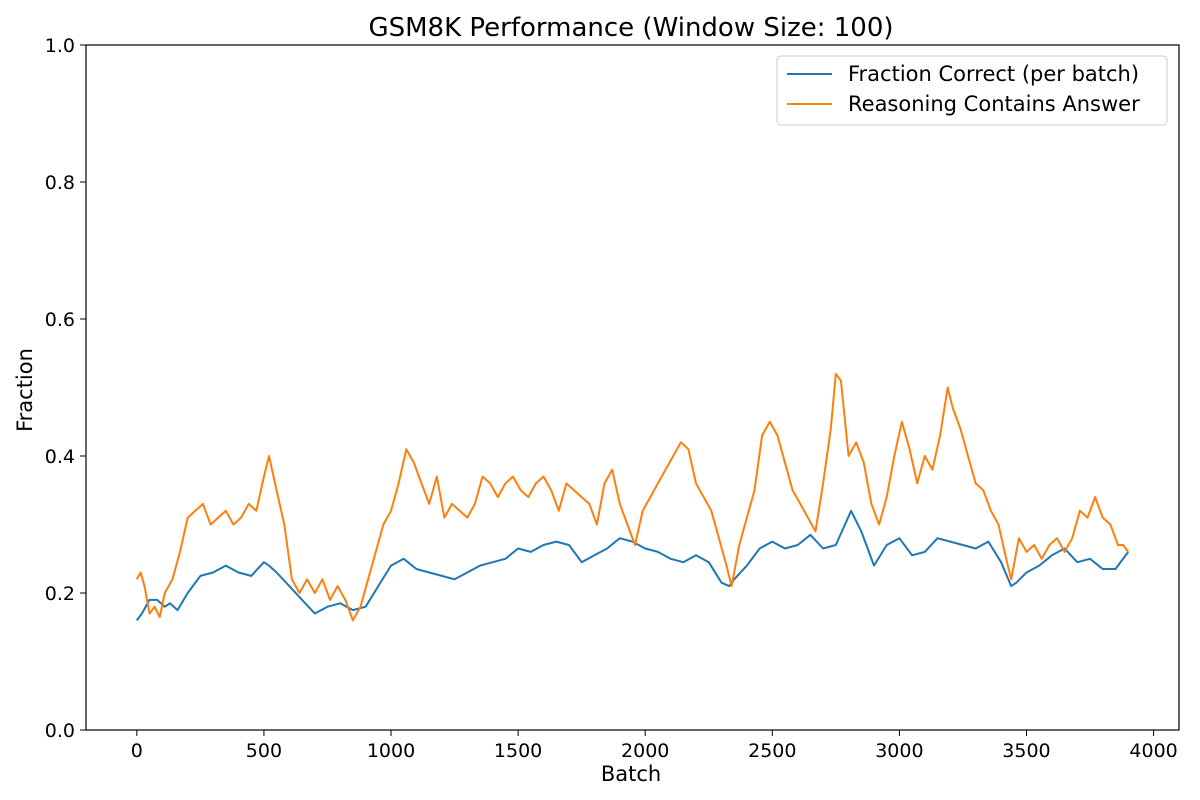  Describe the element at coordinates (60, 320) in the screenshot. I see `y-tick-label: 0.6` at that location.